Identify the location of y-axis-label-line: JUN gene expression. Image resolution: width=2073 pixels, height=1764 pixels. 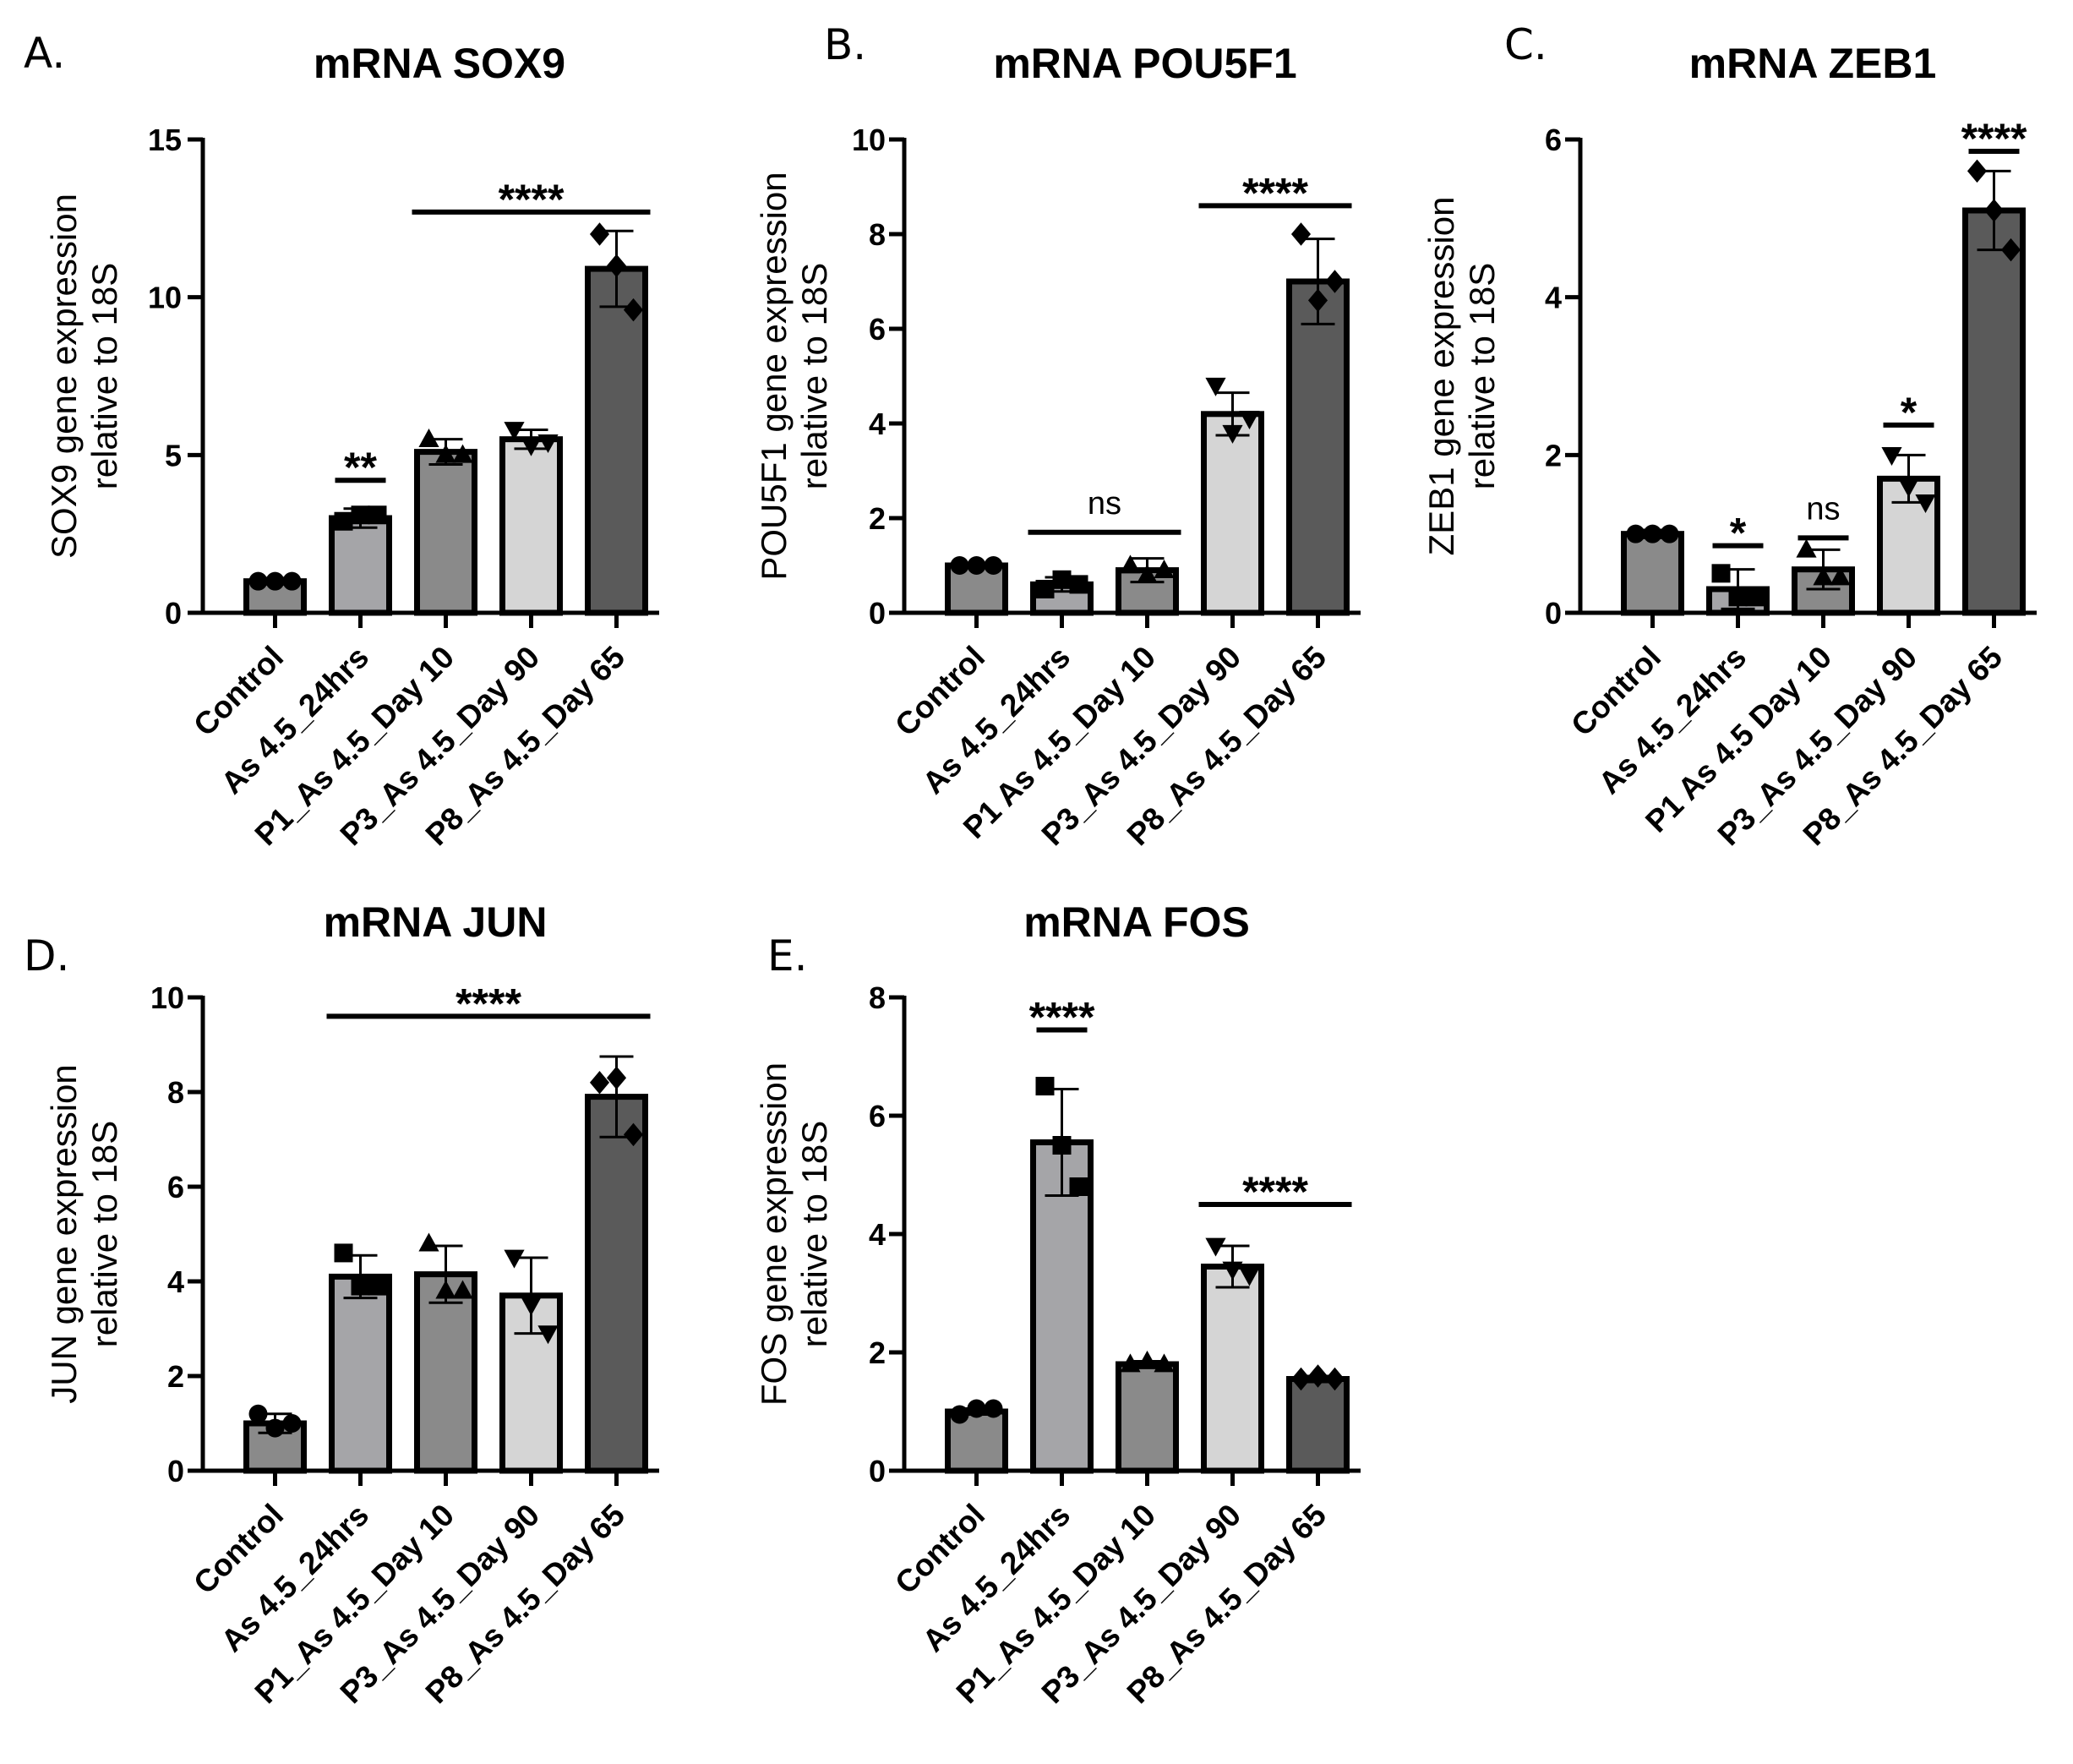
(64, 1234).